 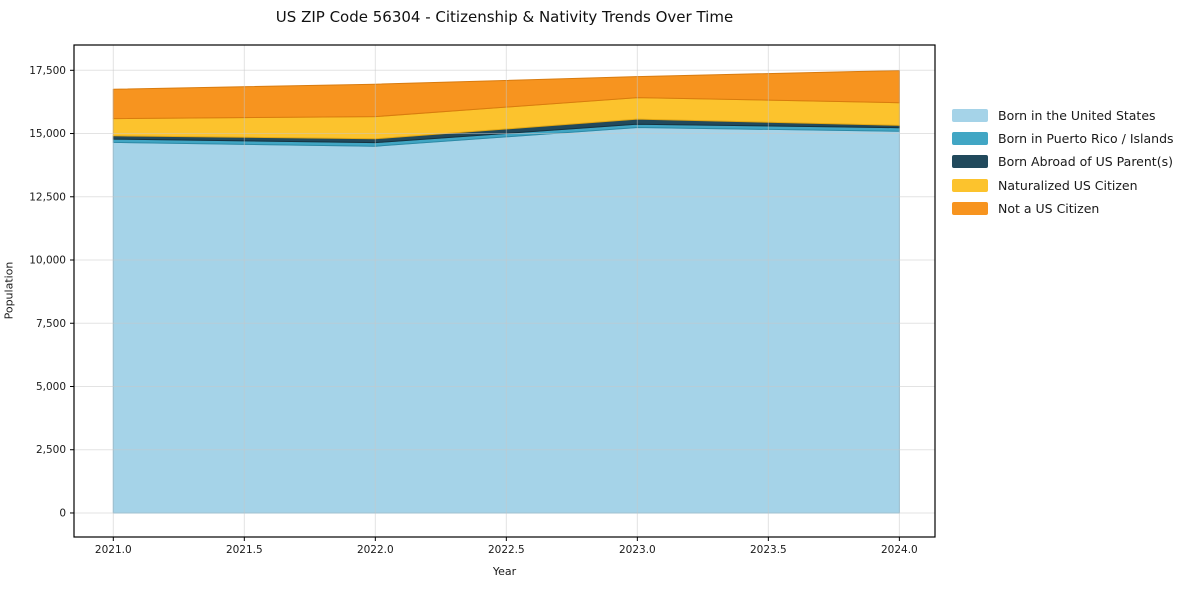 I want to click on y-tick-label: 15,000, so click(x=47, y=134).